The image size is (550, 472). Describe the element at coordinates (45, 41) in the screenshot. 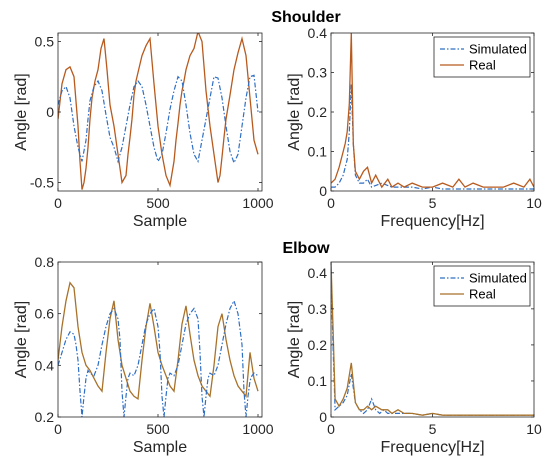

I see `y-tick-label: 0.5` at that location.